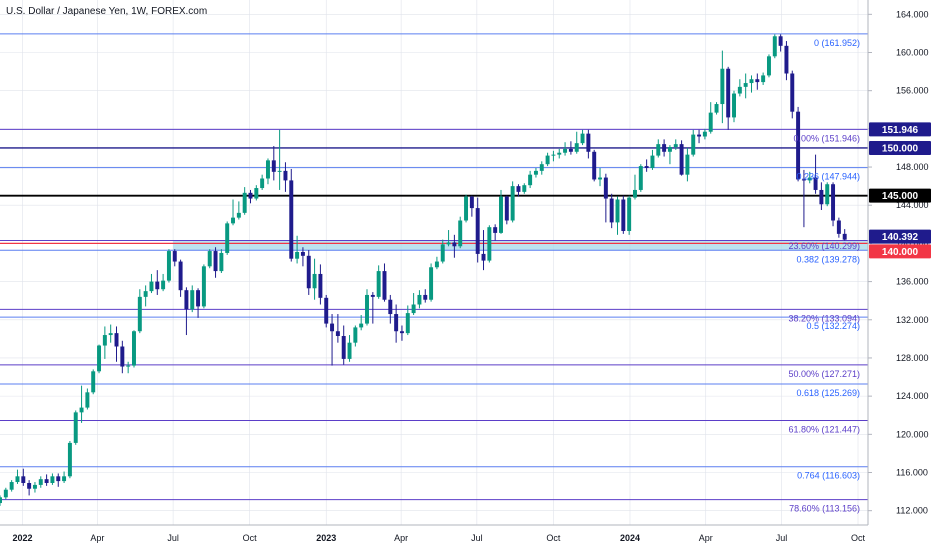 Image resolution: width=932 pixels, height=550 pixels. What do you see at coordinates (466, 537) in the screenshot?
I see `time-axis-bg` at bounding box center [466, 537].